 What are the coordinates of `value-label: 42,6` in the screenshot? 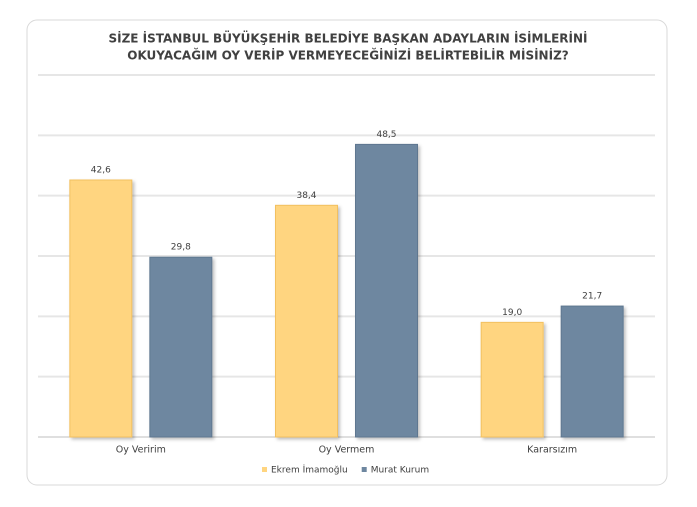 It's located at (101, 170).